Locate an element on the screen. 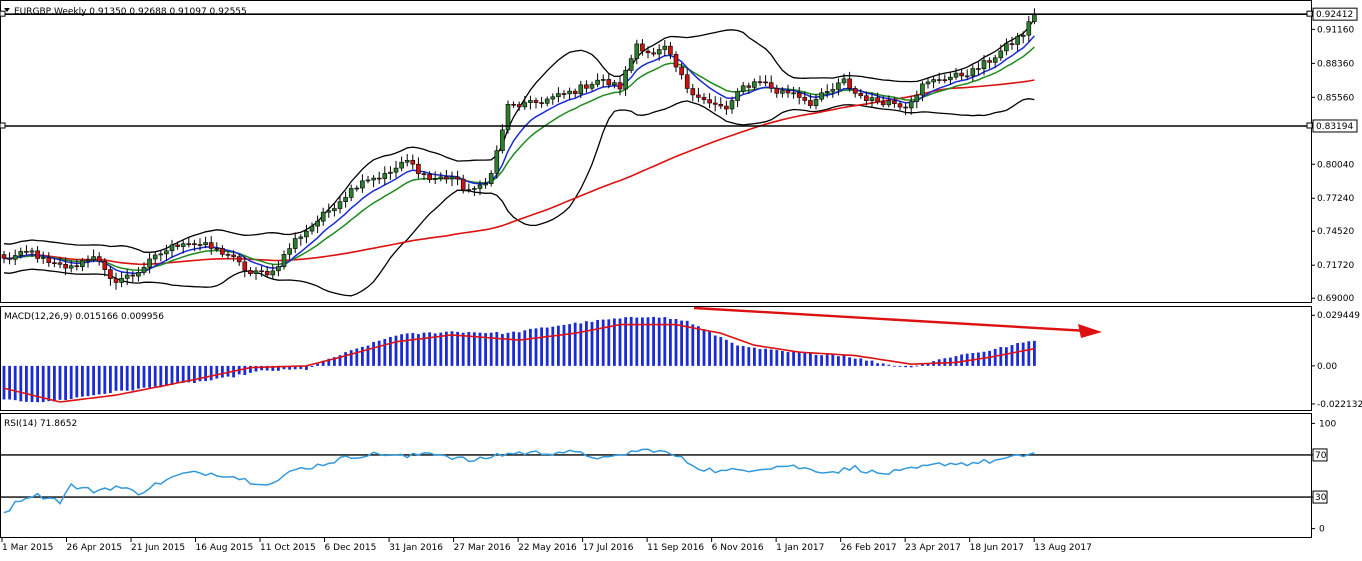 This screenshot has width=1362, height=561. line-handle is located at coordinates (1309, 13).